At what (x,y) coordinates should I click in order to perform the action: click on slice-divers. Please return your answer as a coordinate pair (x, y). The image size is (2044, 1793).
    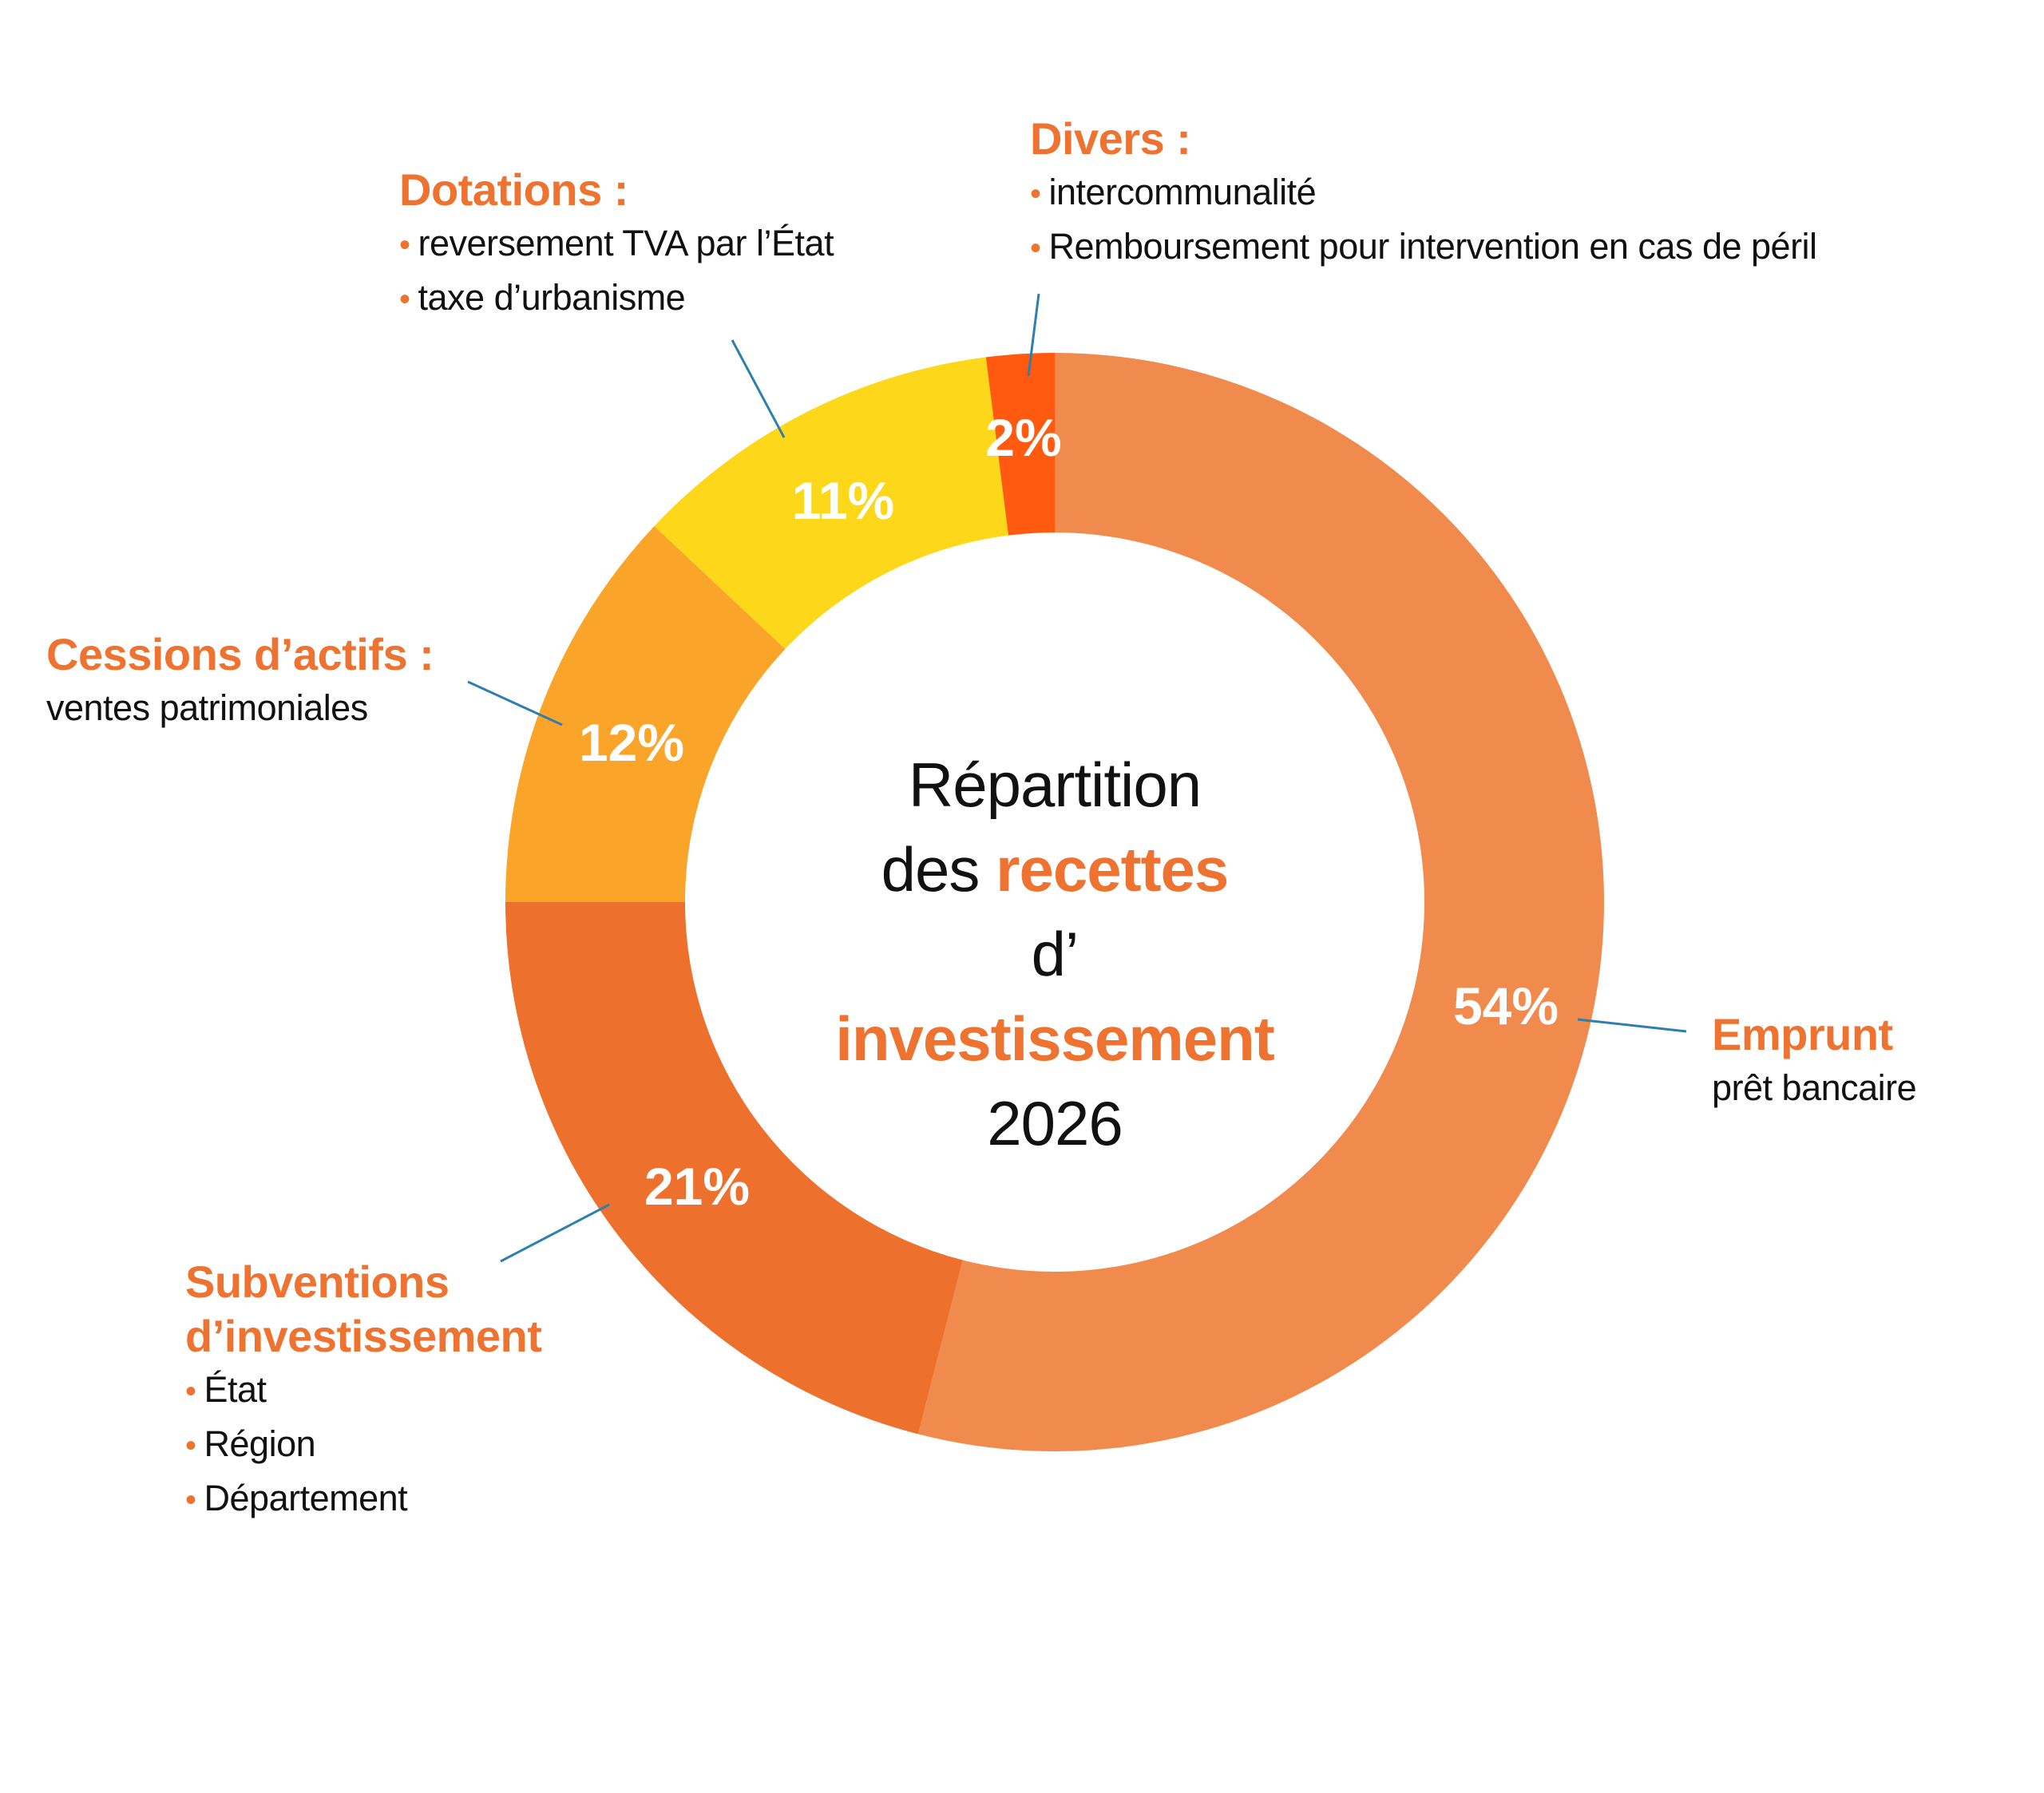
    Looking at the image, I should click on (1020, 444).